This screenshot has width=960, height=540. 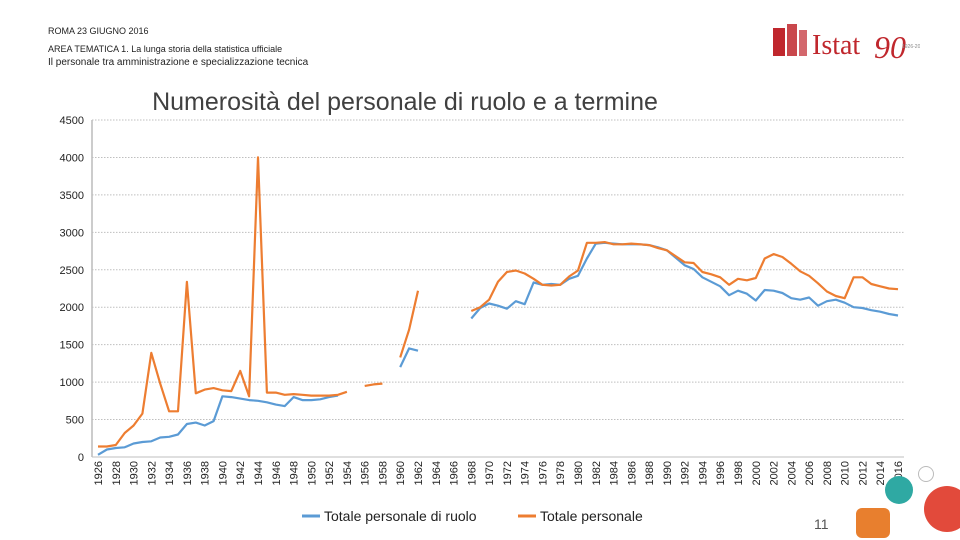 What do you see at coordinates (188, 473) in the screenshot?
I see `x-tick-label: 1936` at bounding box center [188, 473].